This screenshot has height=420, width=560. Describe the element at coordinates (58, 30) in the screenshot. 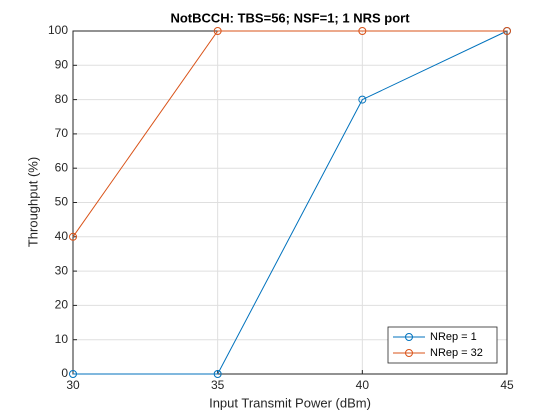

I see `y-tick-label: 100` at that location.